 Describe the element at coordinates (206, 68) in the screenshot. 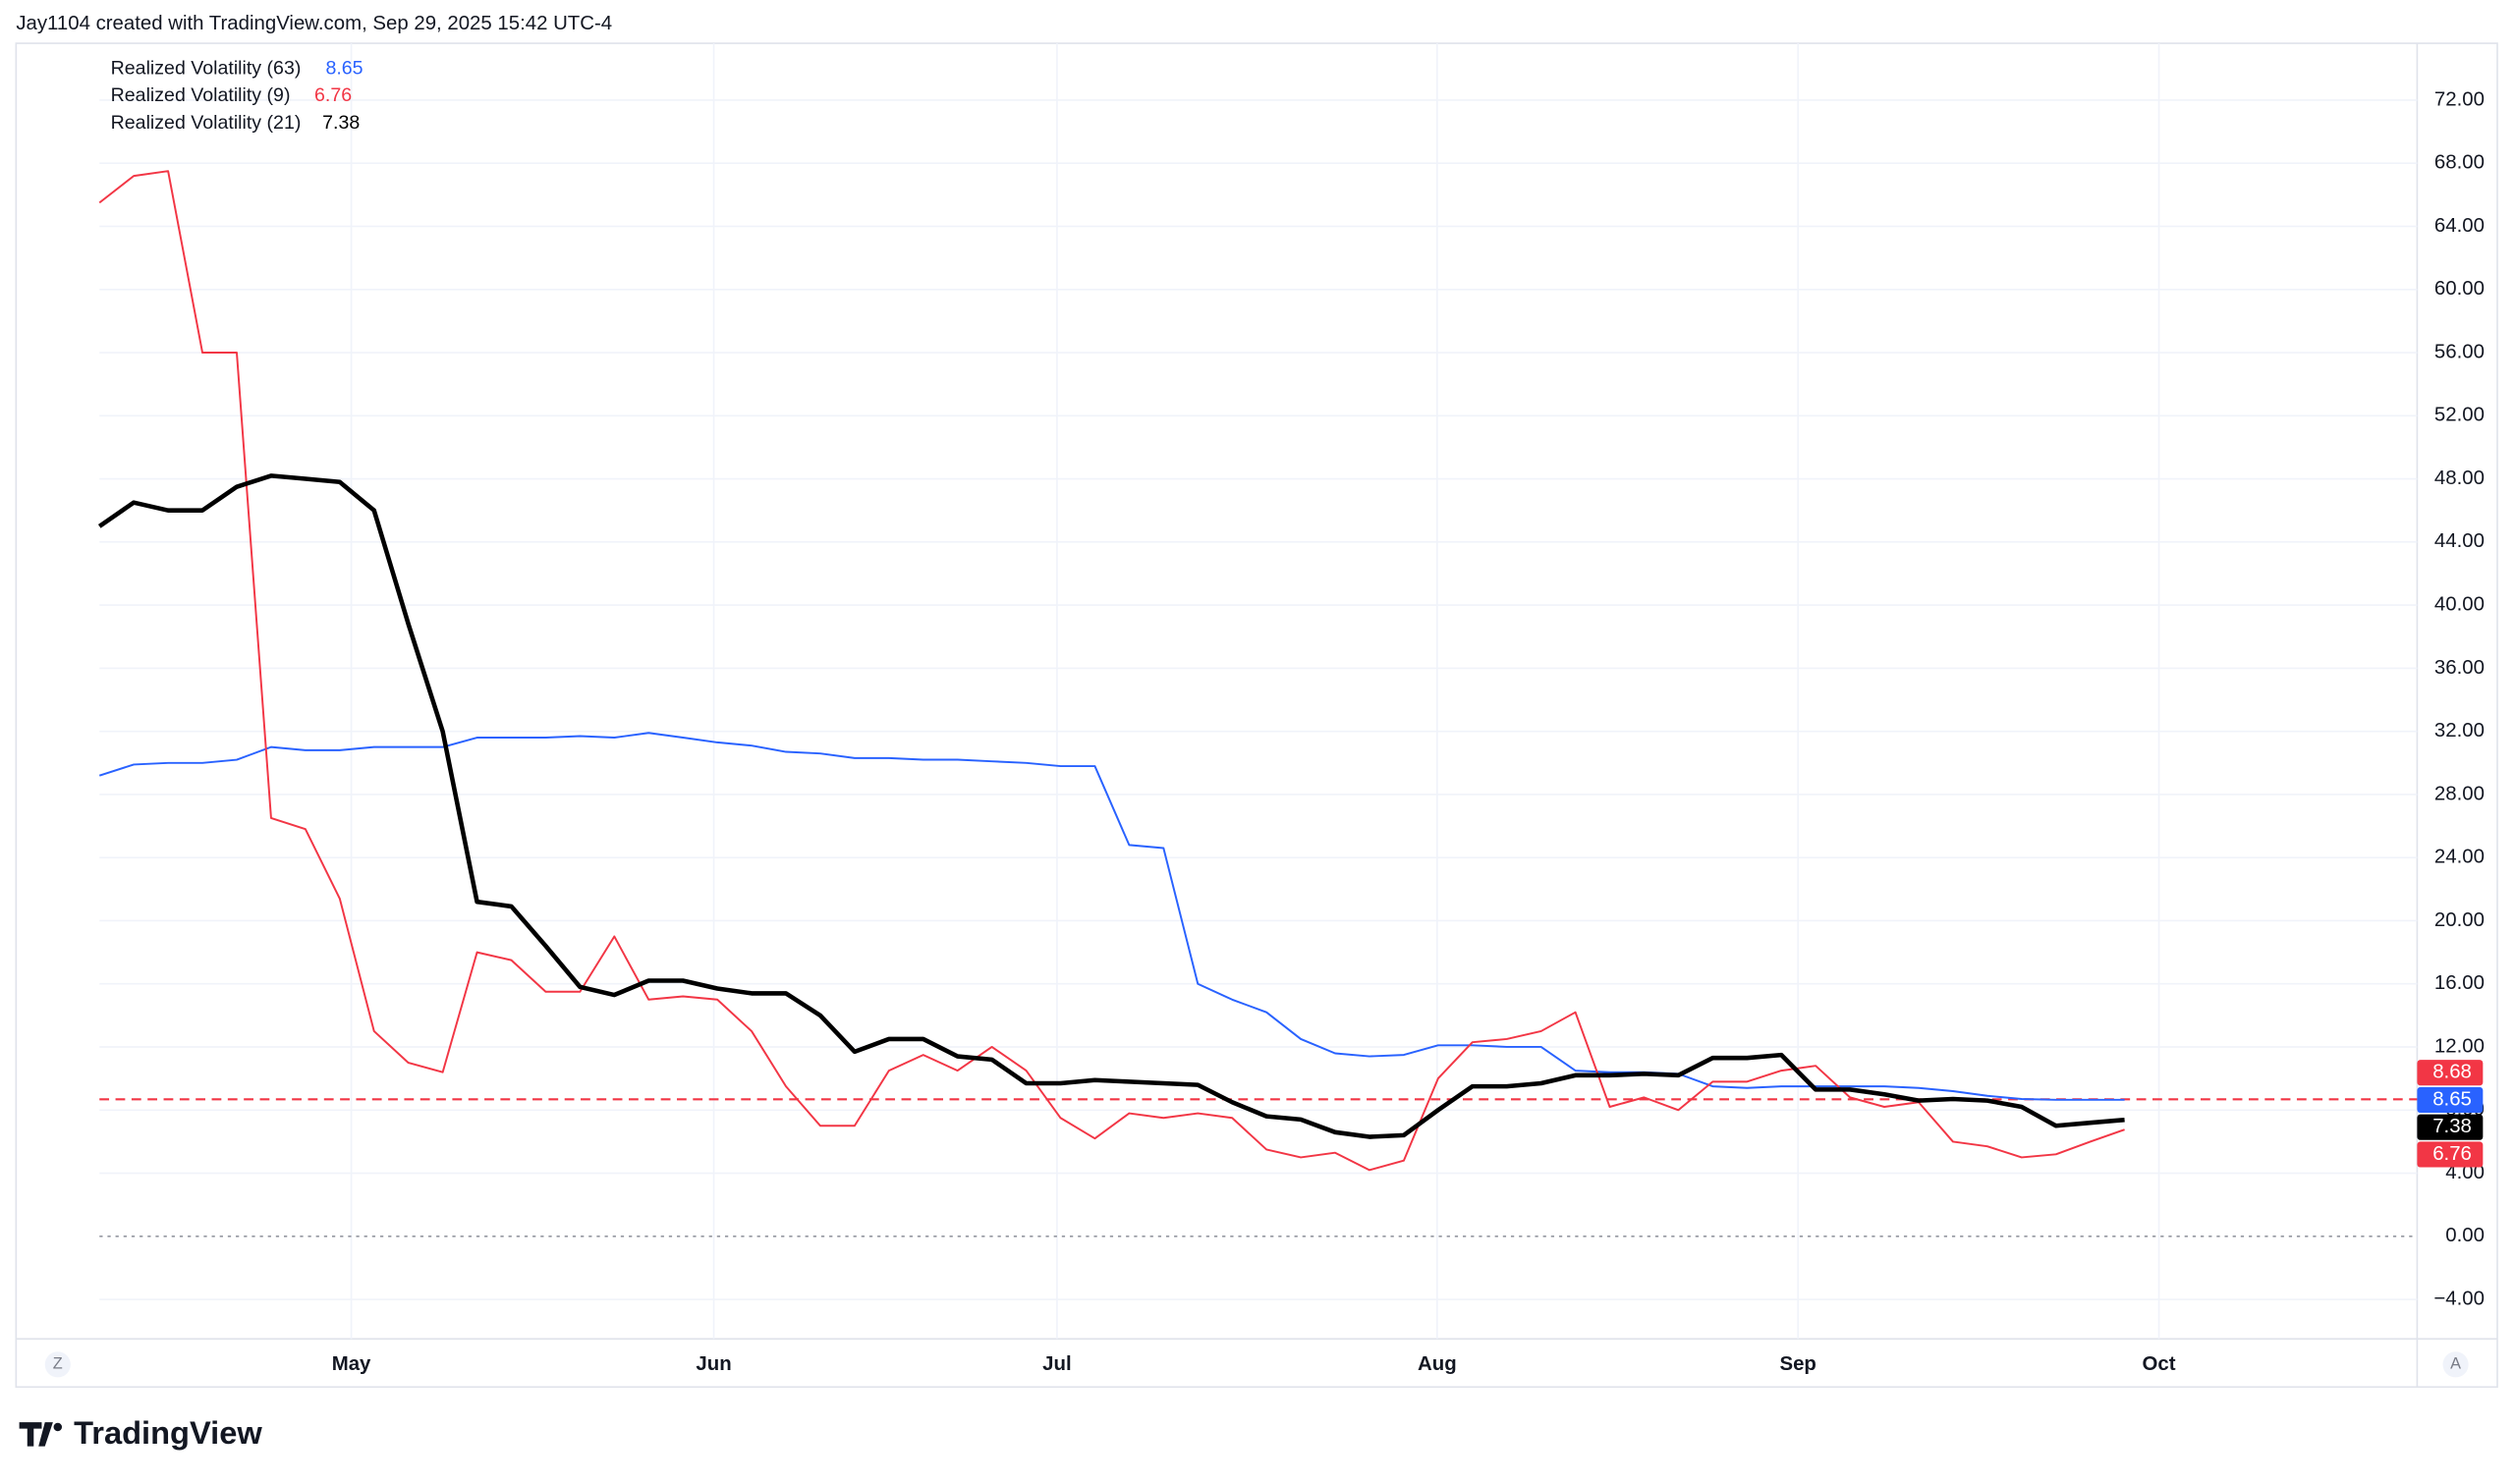

I see `legend-name: Realized Volatility (63)` at that location.